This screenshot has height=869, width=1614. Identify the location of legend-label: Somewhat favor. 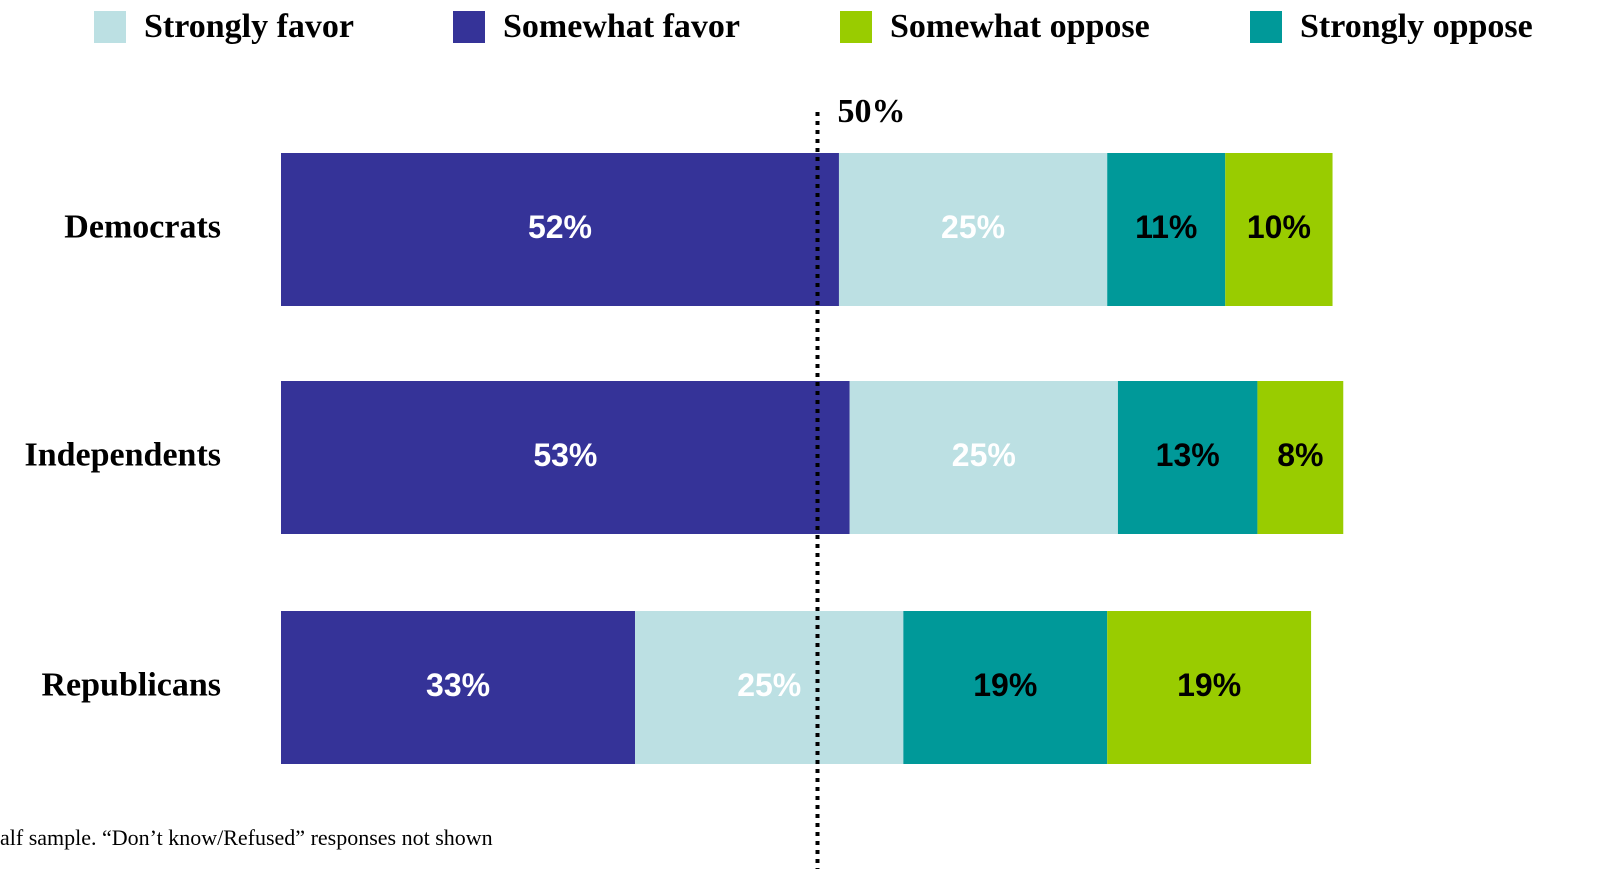
(621, 26).